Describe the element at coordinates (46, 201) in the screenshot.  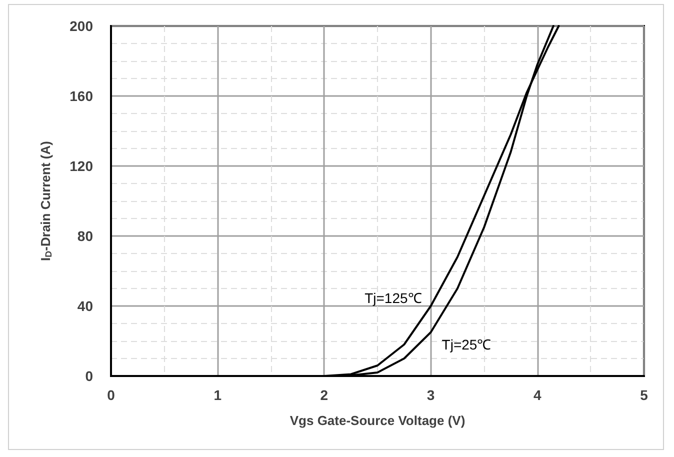
I see `y-axis-title: ID-Drain Current (A)` at that location.